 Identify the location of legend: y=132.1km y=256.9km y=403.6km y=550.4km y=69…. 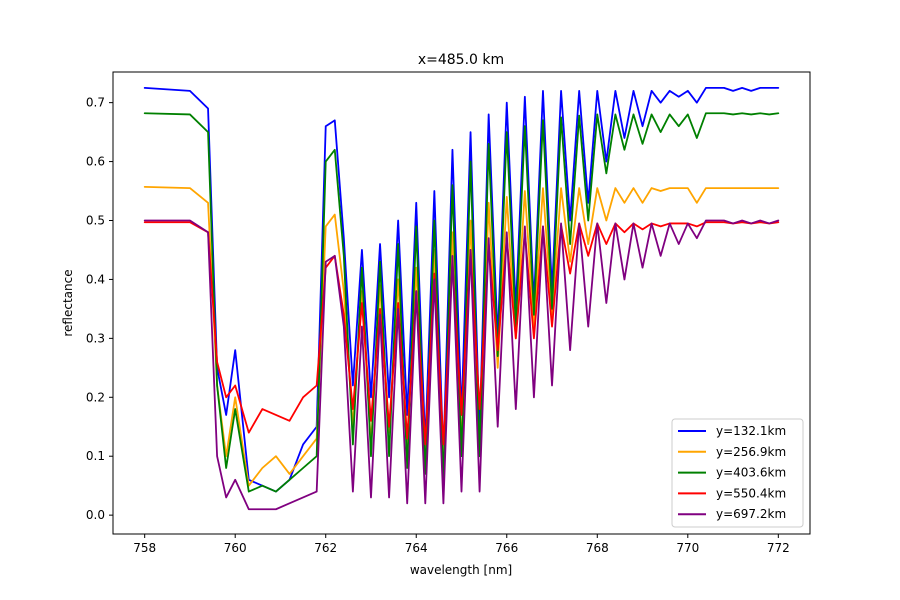
(737, 473).